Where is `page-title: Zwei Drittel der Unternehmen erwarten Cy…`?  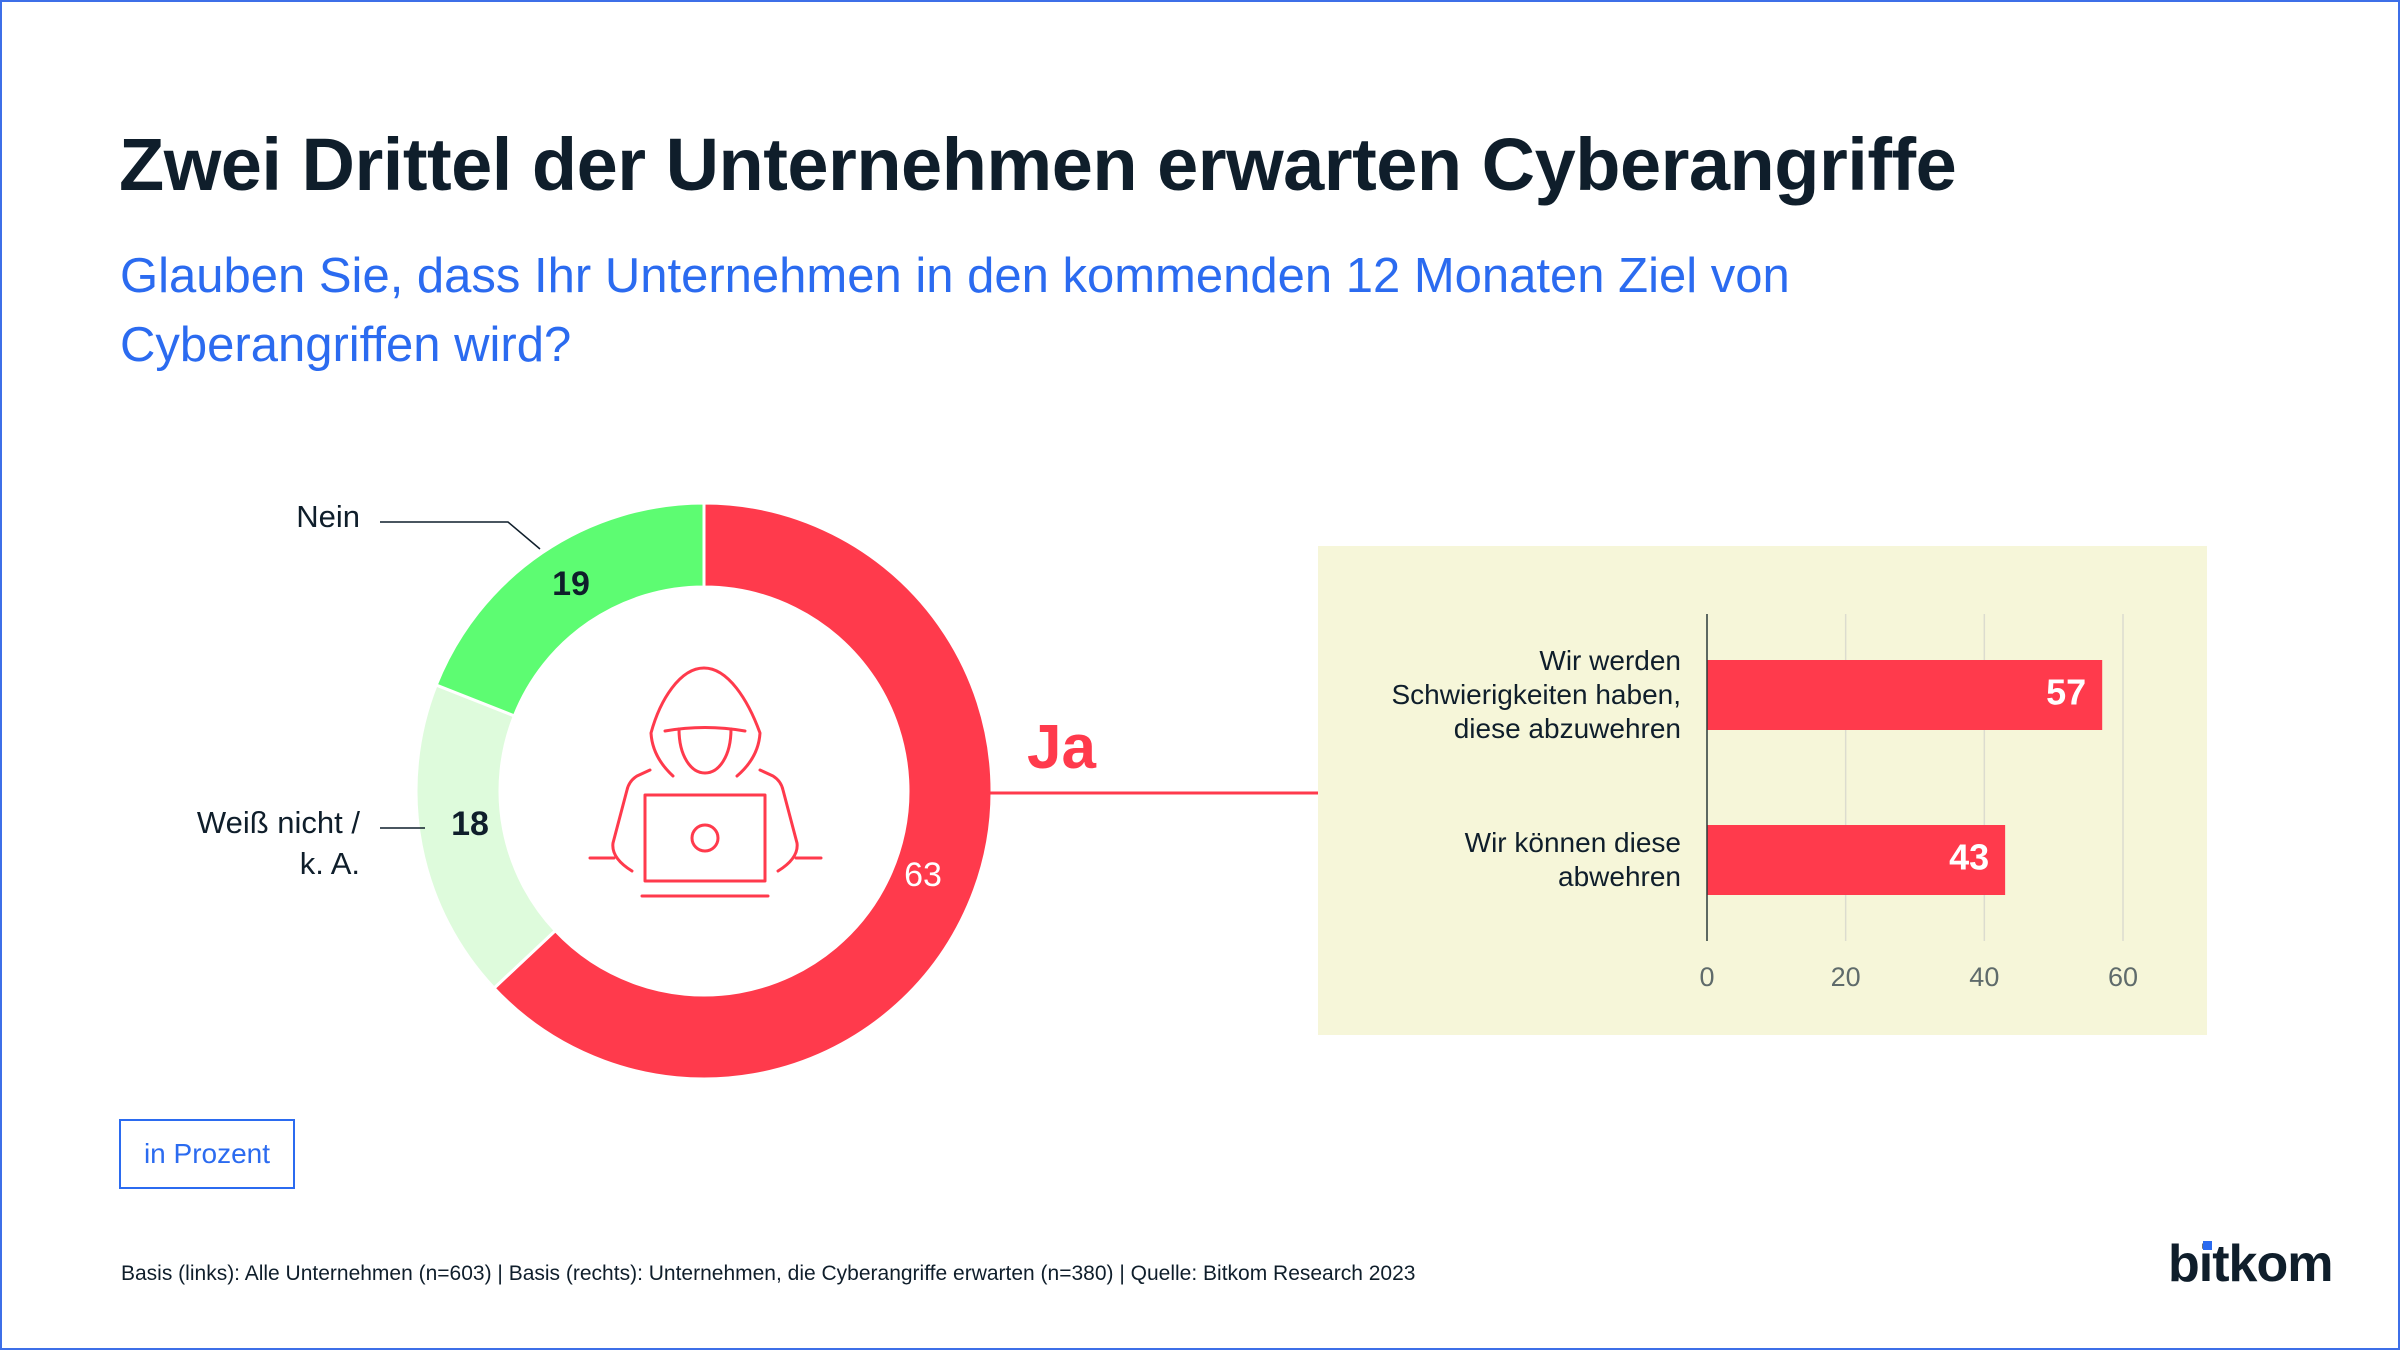
page-title: Zwei Drittel der Unternehmen erwarten Cy… is located at coordinates (1038, 164).